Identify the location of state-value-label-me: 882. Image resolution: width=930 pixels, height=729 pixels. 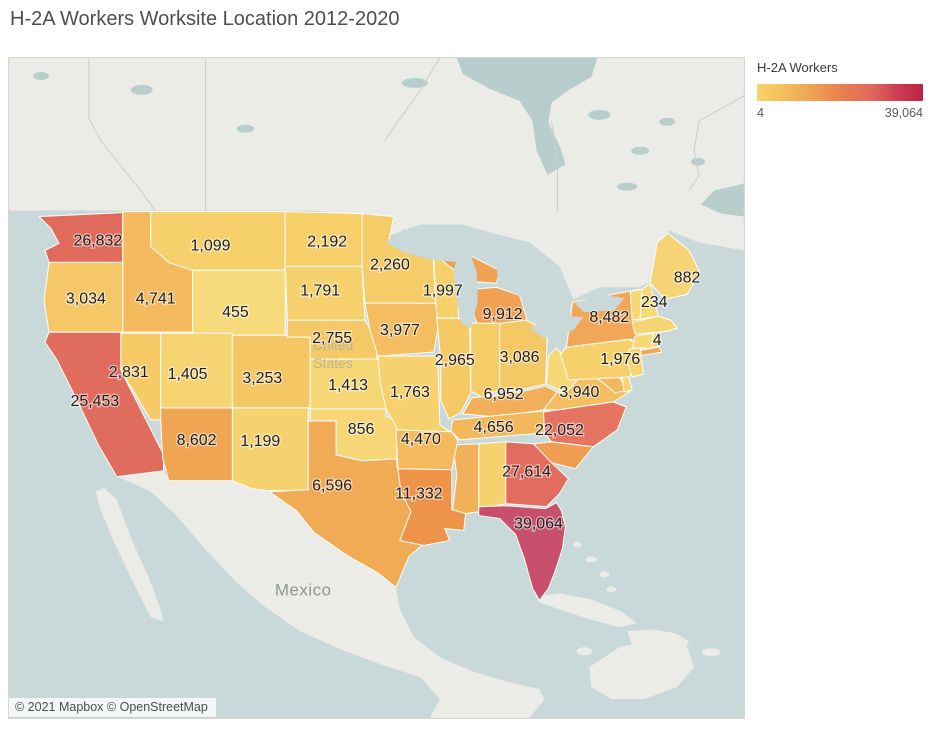
(687, 277).